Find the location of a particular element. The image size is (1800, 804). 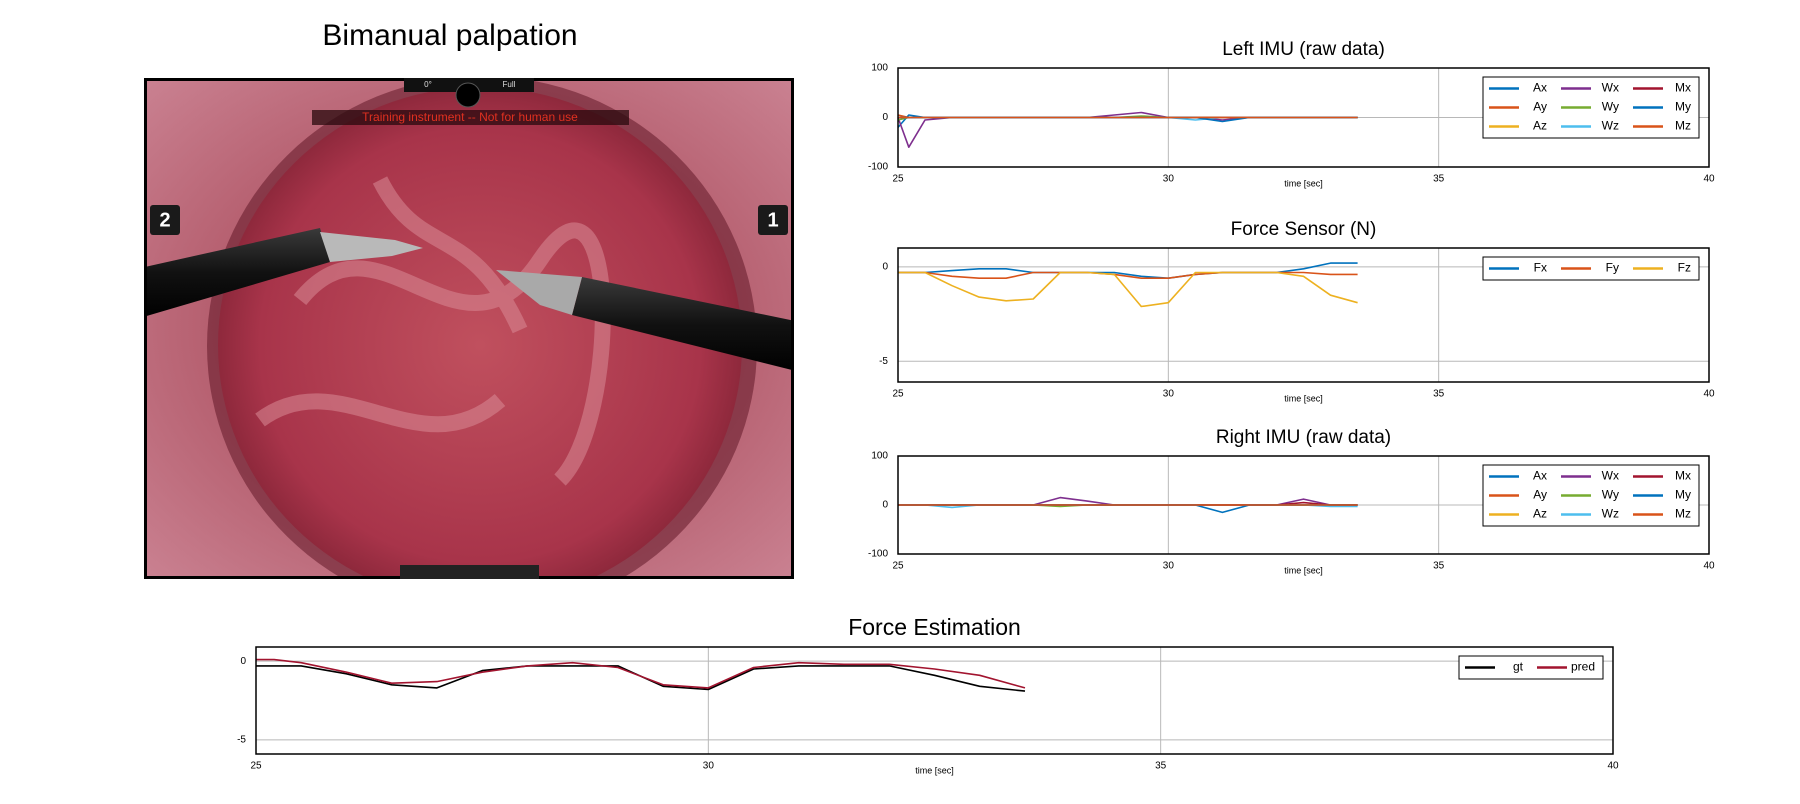

vessels is located at coordinates (433, 331).